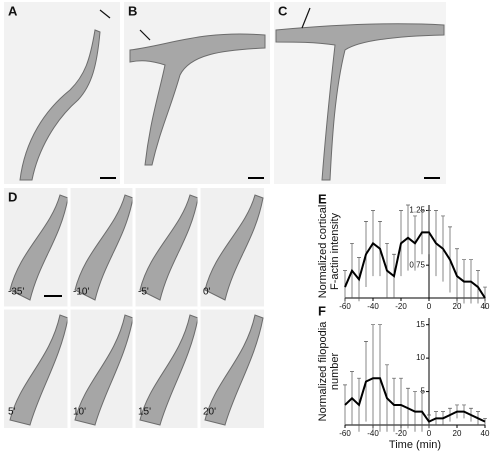 Image resolution: width=500 pixels, height=457 pixels. Describe the element at coordinates (132, 10) in the screenshot. I see `panel-label: B` at that location.